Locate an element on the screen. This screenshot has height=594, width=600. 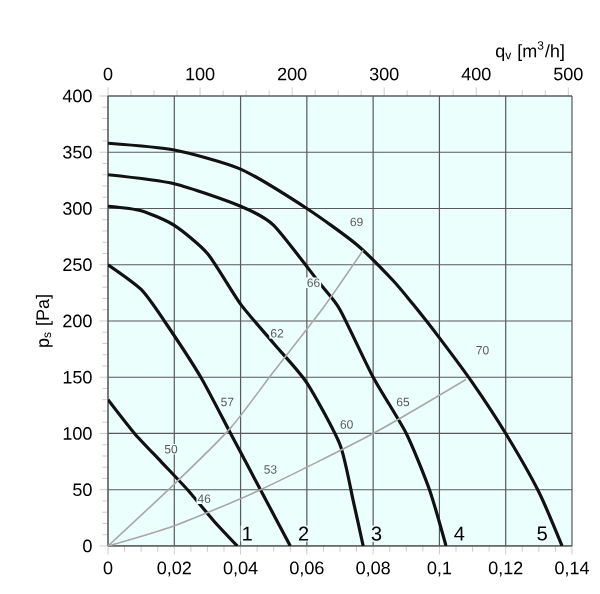
x-tick-label: 0,12 is located at coordinates (505, 569).